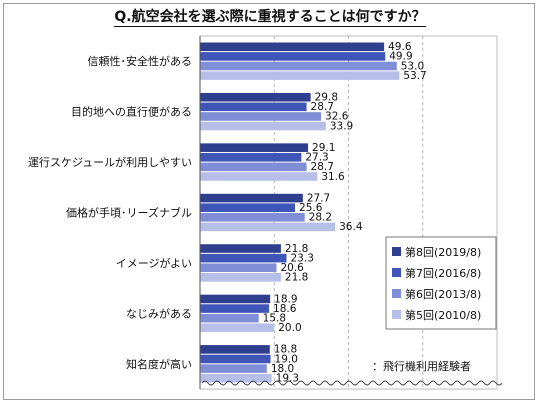  What do you see at coordinates (337, 117) in the screenshot?
I see `data-label: 32.6` at bounding box center [337, 117].